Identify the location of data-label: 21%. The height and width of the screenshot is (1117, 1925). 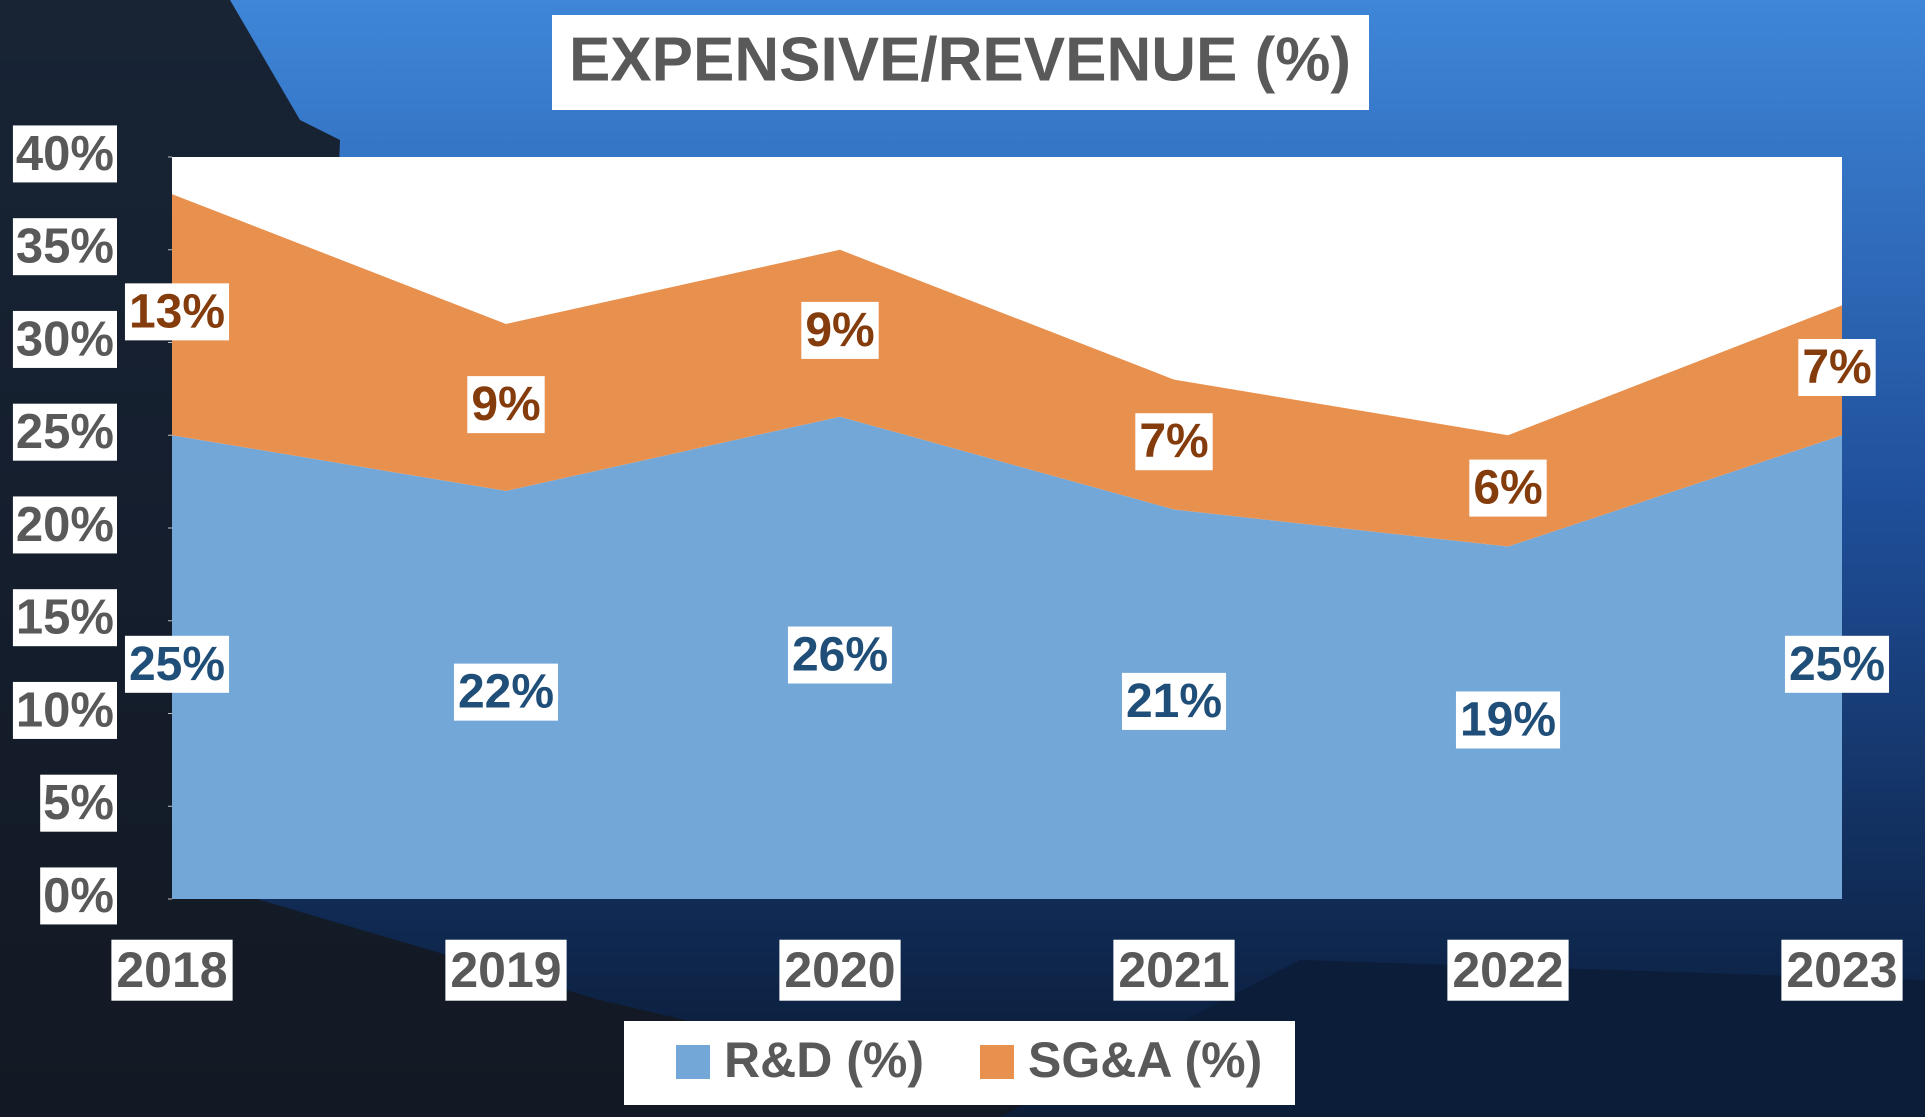
(1174, 701).